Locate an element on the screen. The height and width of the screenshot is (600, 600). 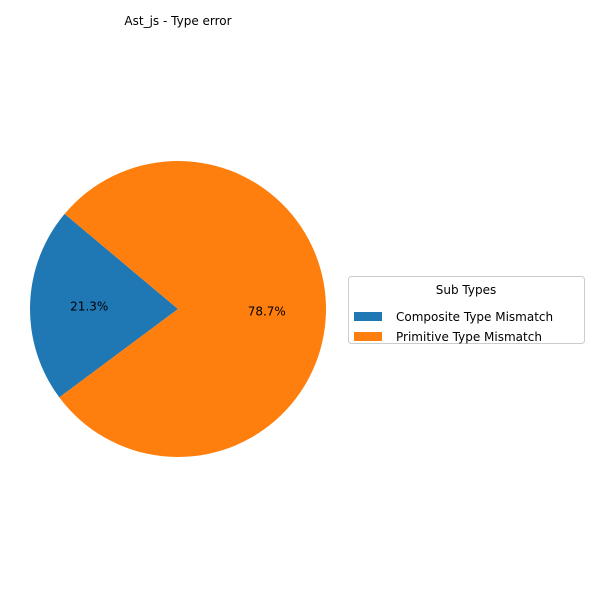
legend-label-2: Primitive Type Mismatch is located at coordinates (469, 337).